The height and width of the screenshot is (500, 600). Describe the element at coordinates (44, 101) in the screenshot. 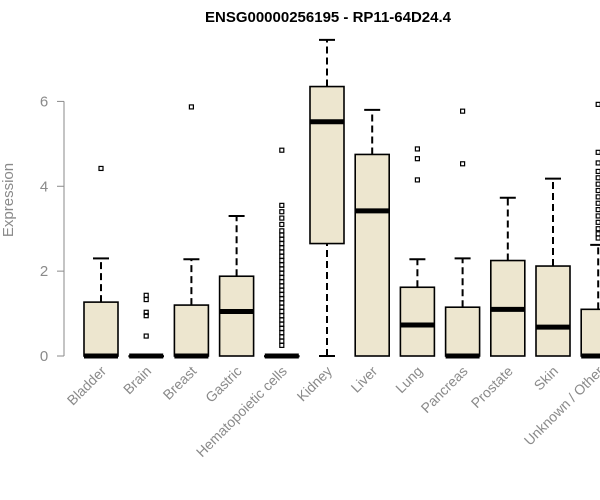

I see `y-tick-label: 6` at that location.